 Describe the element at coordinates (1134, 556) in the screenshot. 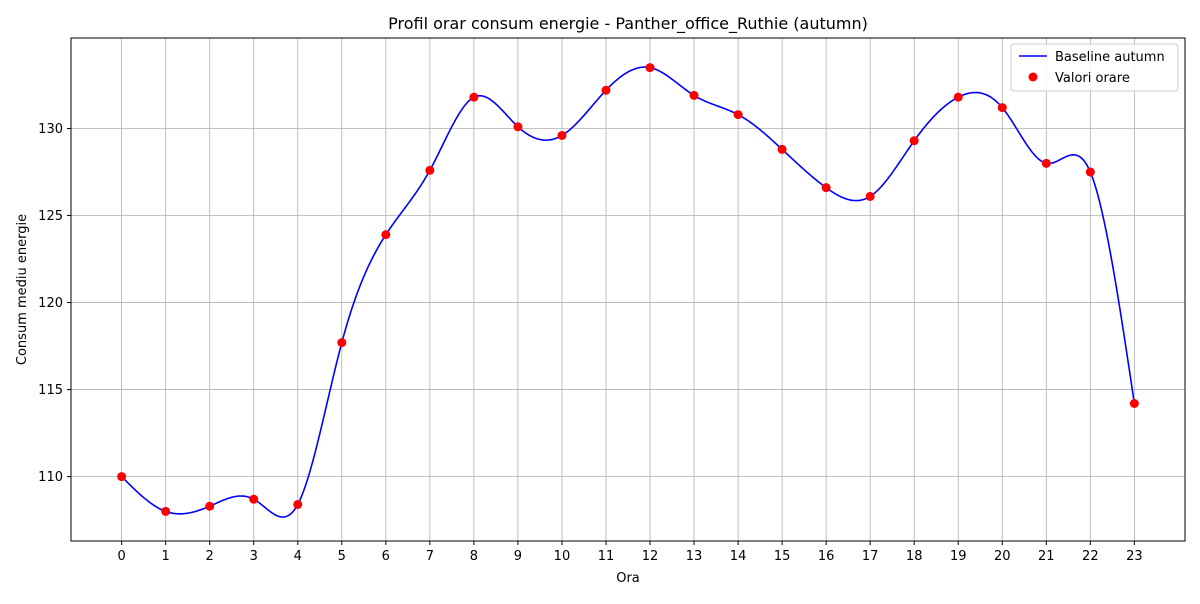

I see `x-tick-label: 23` at that location.